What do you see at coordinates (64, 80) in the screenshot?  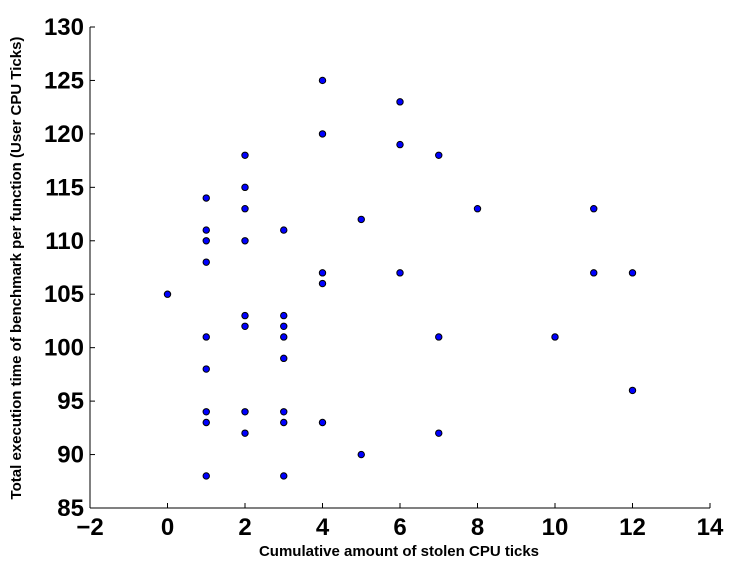 I see `y-tick-label: 125` at bounding box center [64, 80].